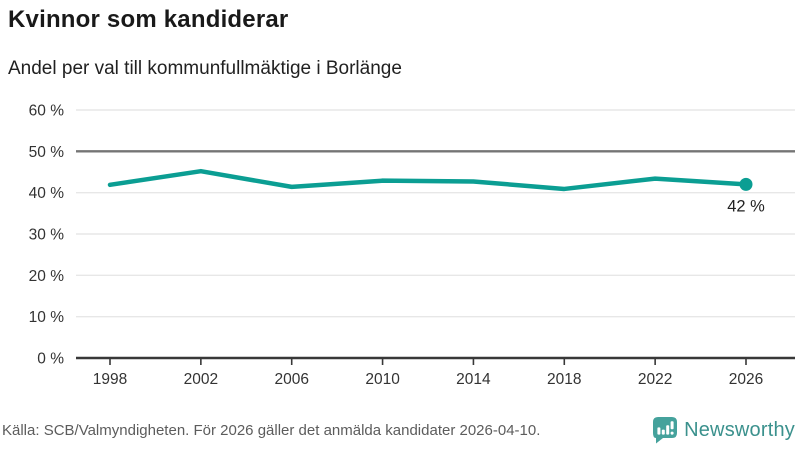 The image size is (800, 450). What do you see at coordinates (47, 152) in the screenshot?
I see `y-axis-tick-label: 50 %` at bounding box center [47, 152].